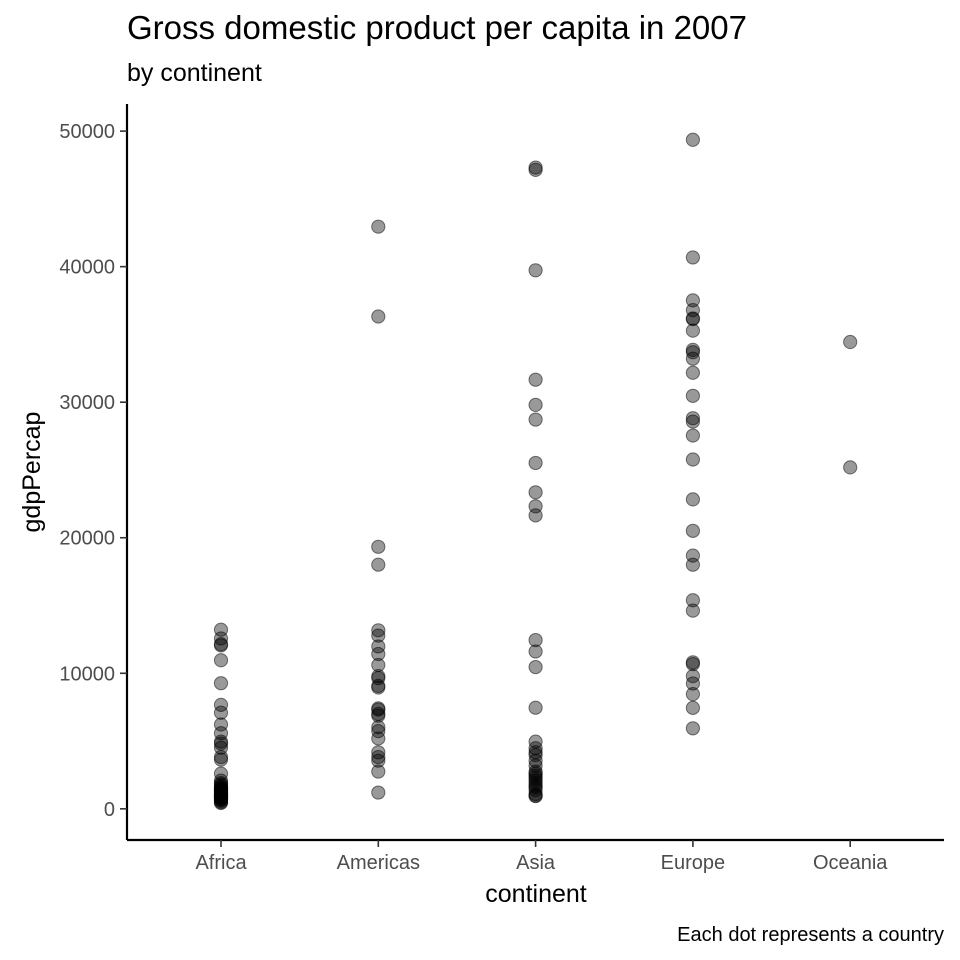  What do you see at coordinates (378, 863) in the screenshot?
I see `x-tick-label: Americas` at bounding box center [378, 863].